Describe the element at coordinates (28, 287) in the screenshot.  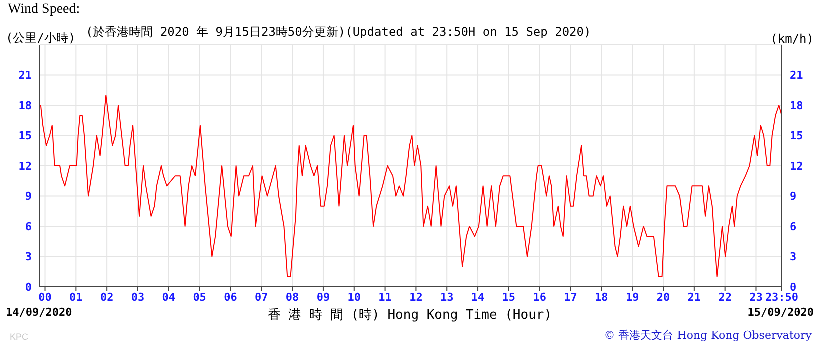
I see `y-tick-label: 0` at that location.